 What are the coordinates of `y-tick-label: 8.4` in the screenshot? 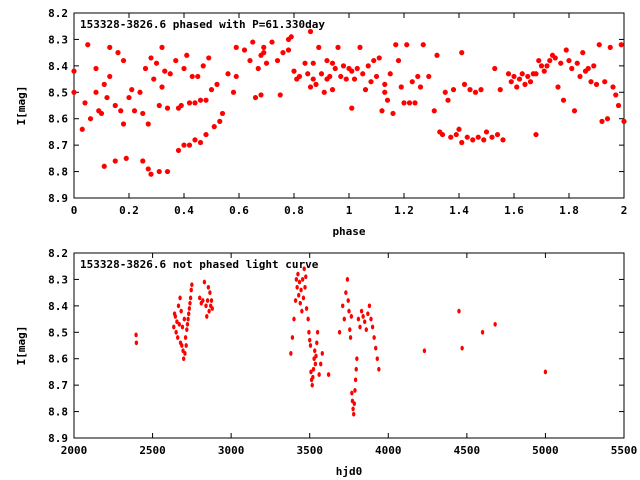 It's located at (58, 306).